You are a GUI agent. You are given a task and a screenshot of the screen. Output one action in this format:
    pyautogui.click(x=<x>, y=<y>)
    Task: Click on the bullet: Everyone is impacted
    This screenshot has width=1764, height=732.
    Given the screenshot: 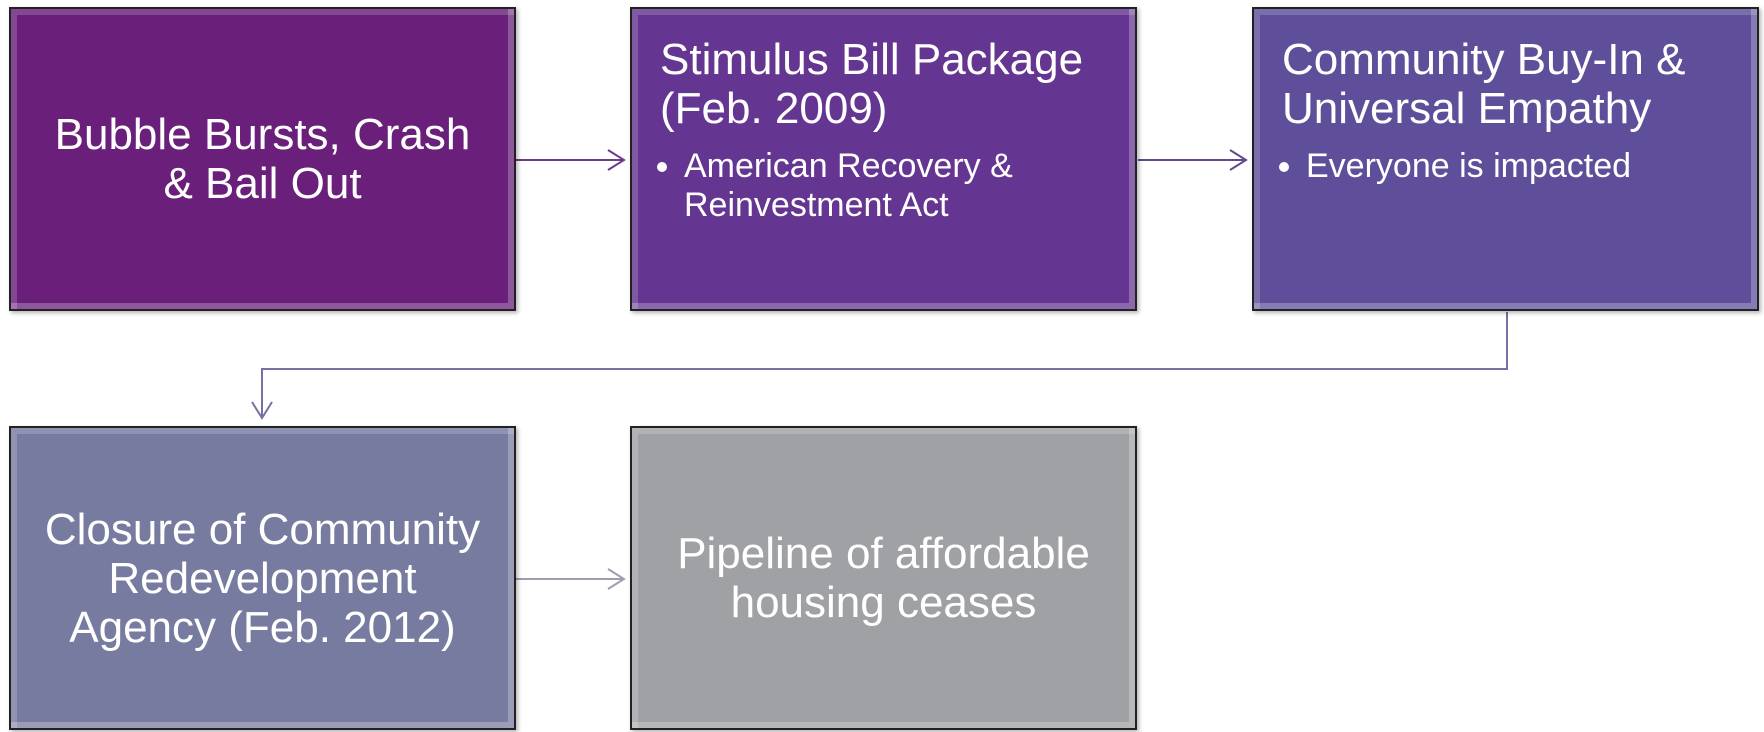 What is the action you would take?
    pyautogui.click(x=1517, y=166)
    